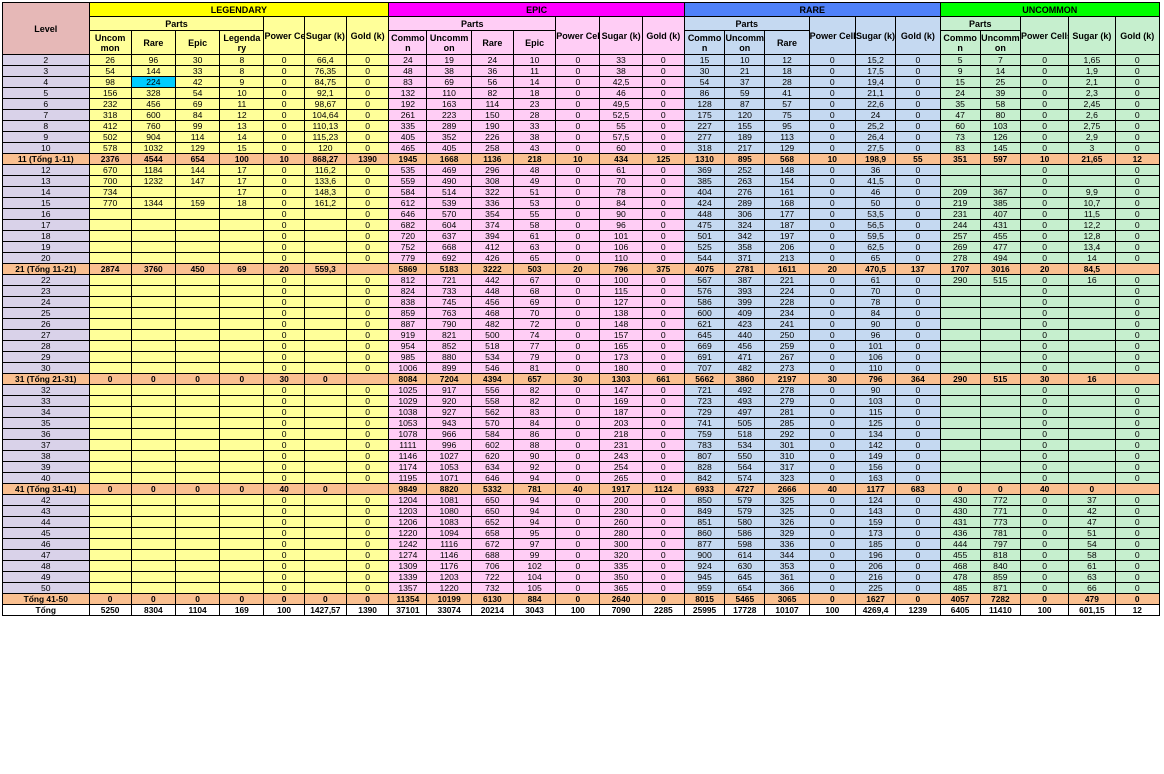 Image resolution: width=1164 pixels, height=774 pixels. I want to click on cell-rare-common: 759, so click(704, 434).